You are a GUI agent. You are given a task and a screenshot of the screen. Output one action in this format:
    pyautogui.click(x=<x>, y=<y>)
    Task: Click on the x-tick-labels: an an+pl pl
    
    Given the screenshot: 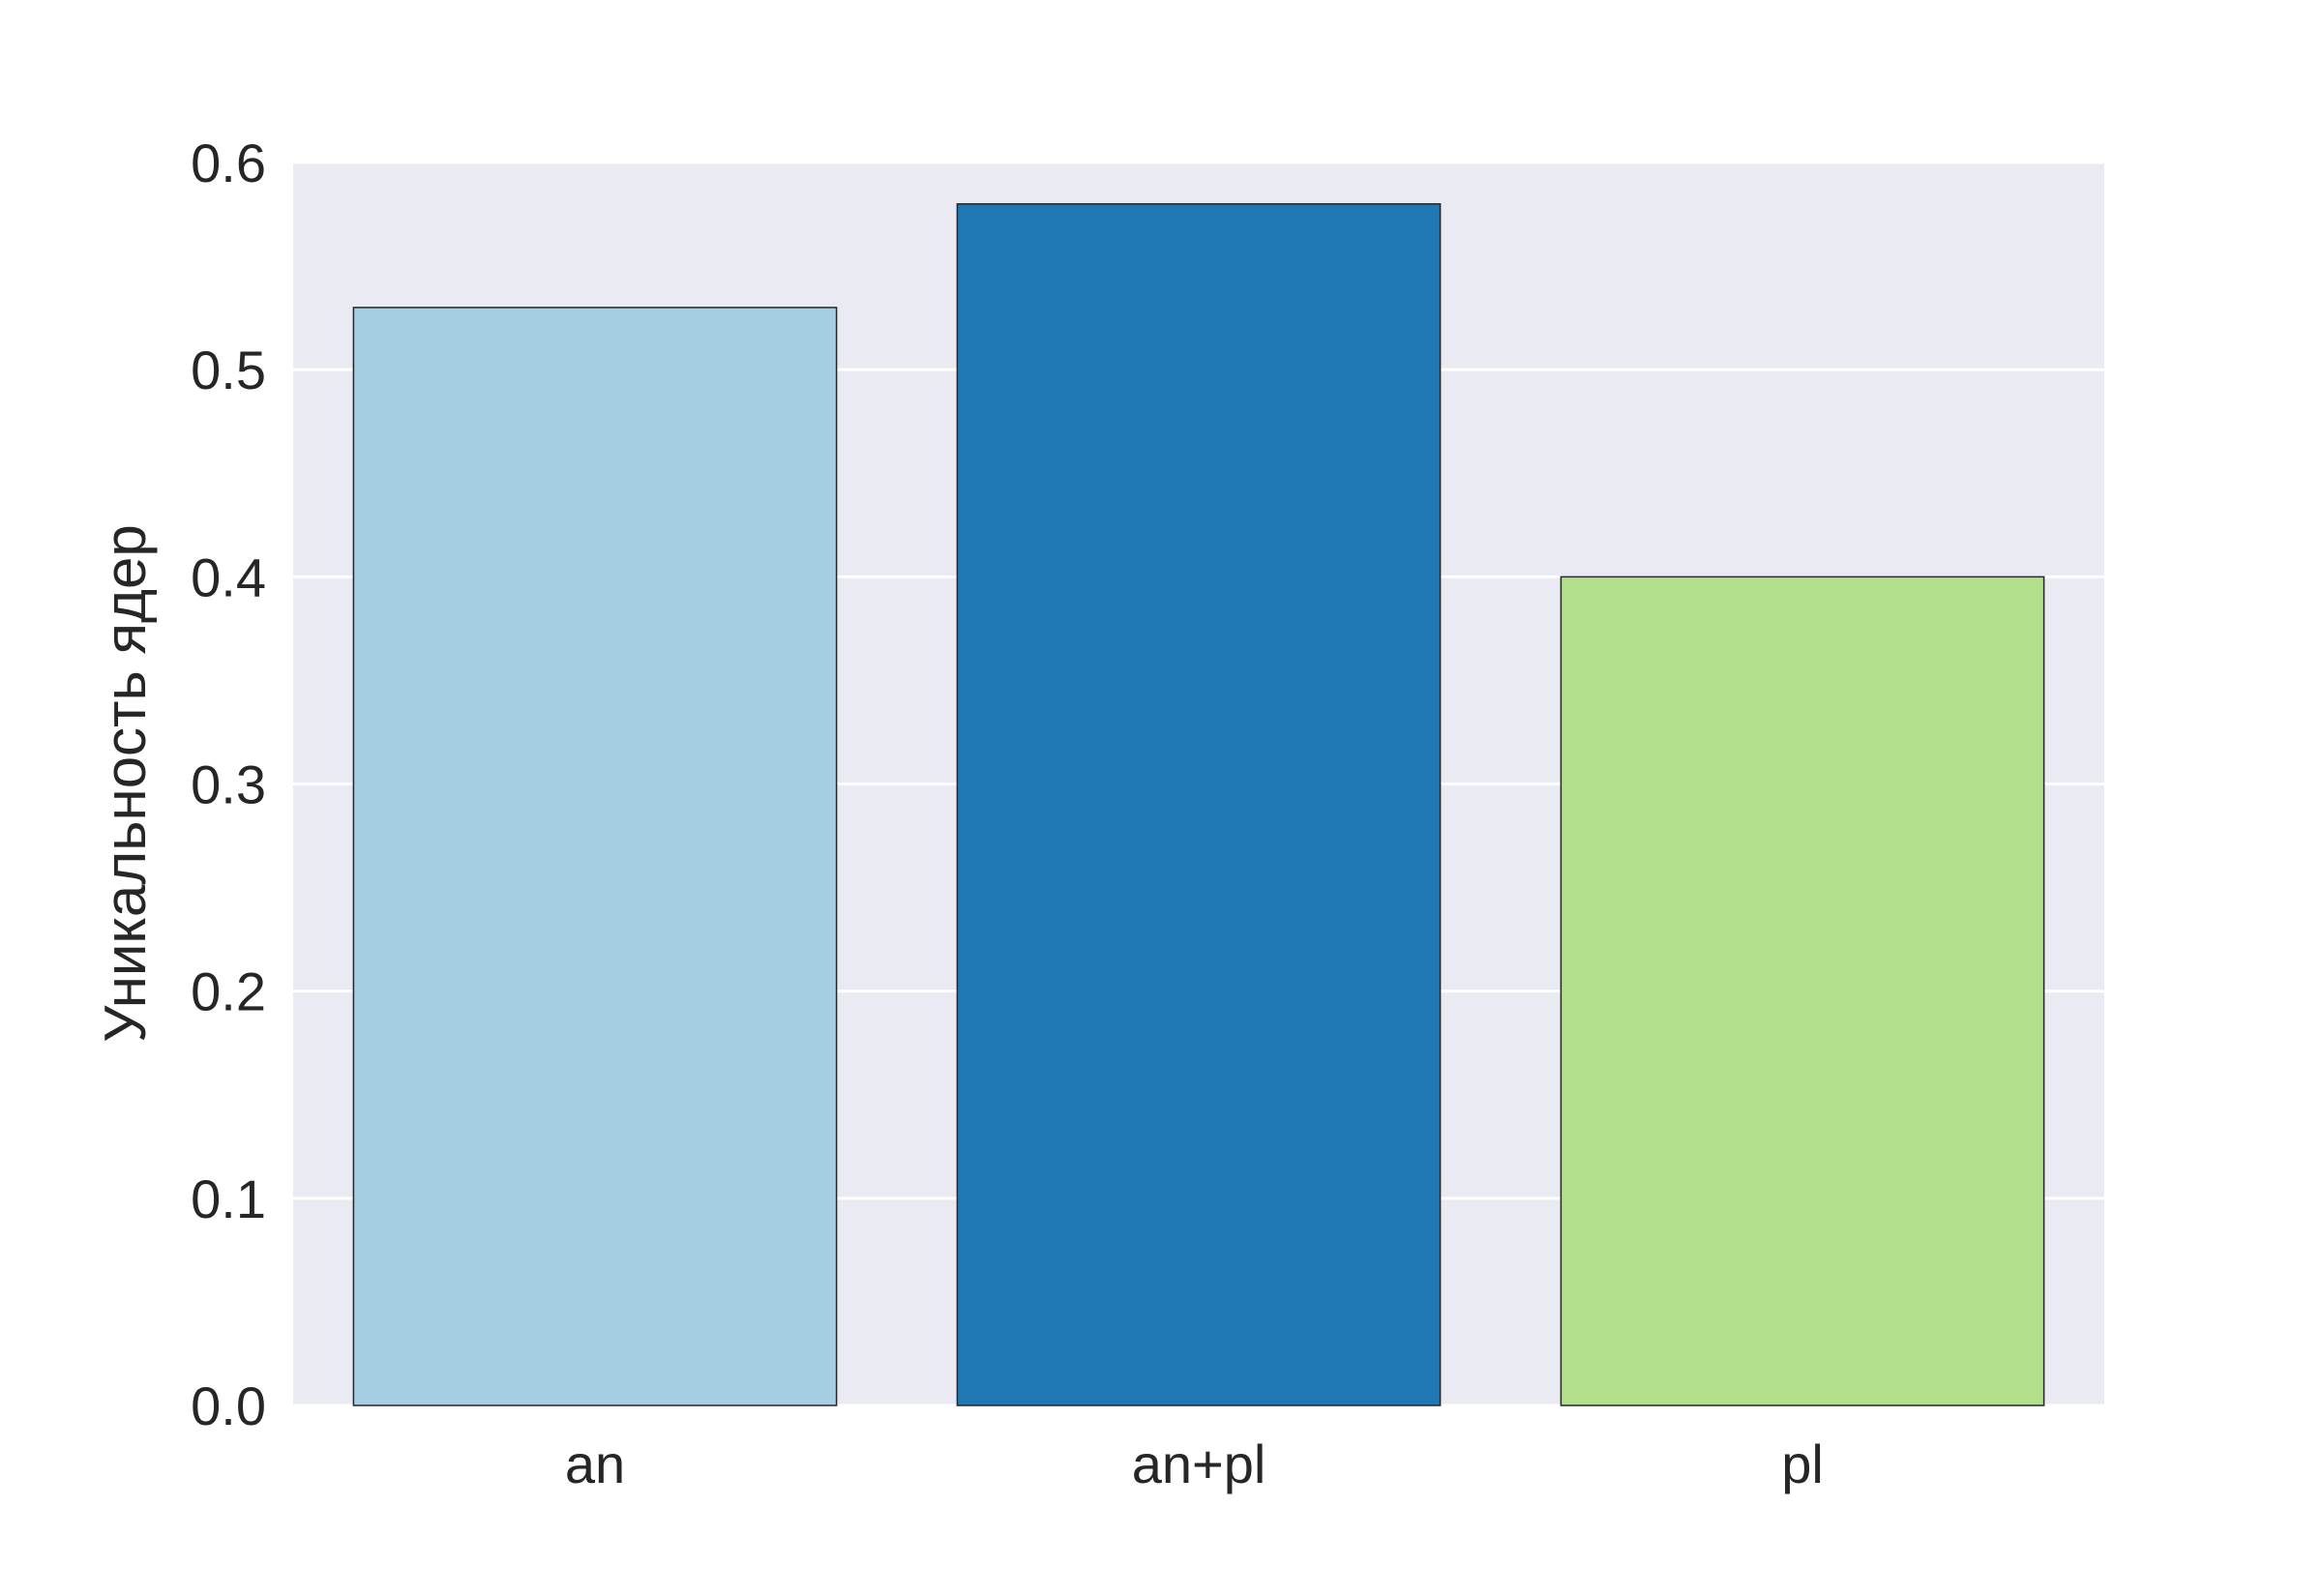 What is the action you would take?
    pyautogui.click(x=1194, y=1463)
    